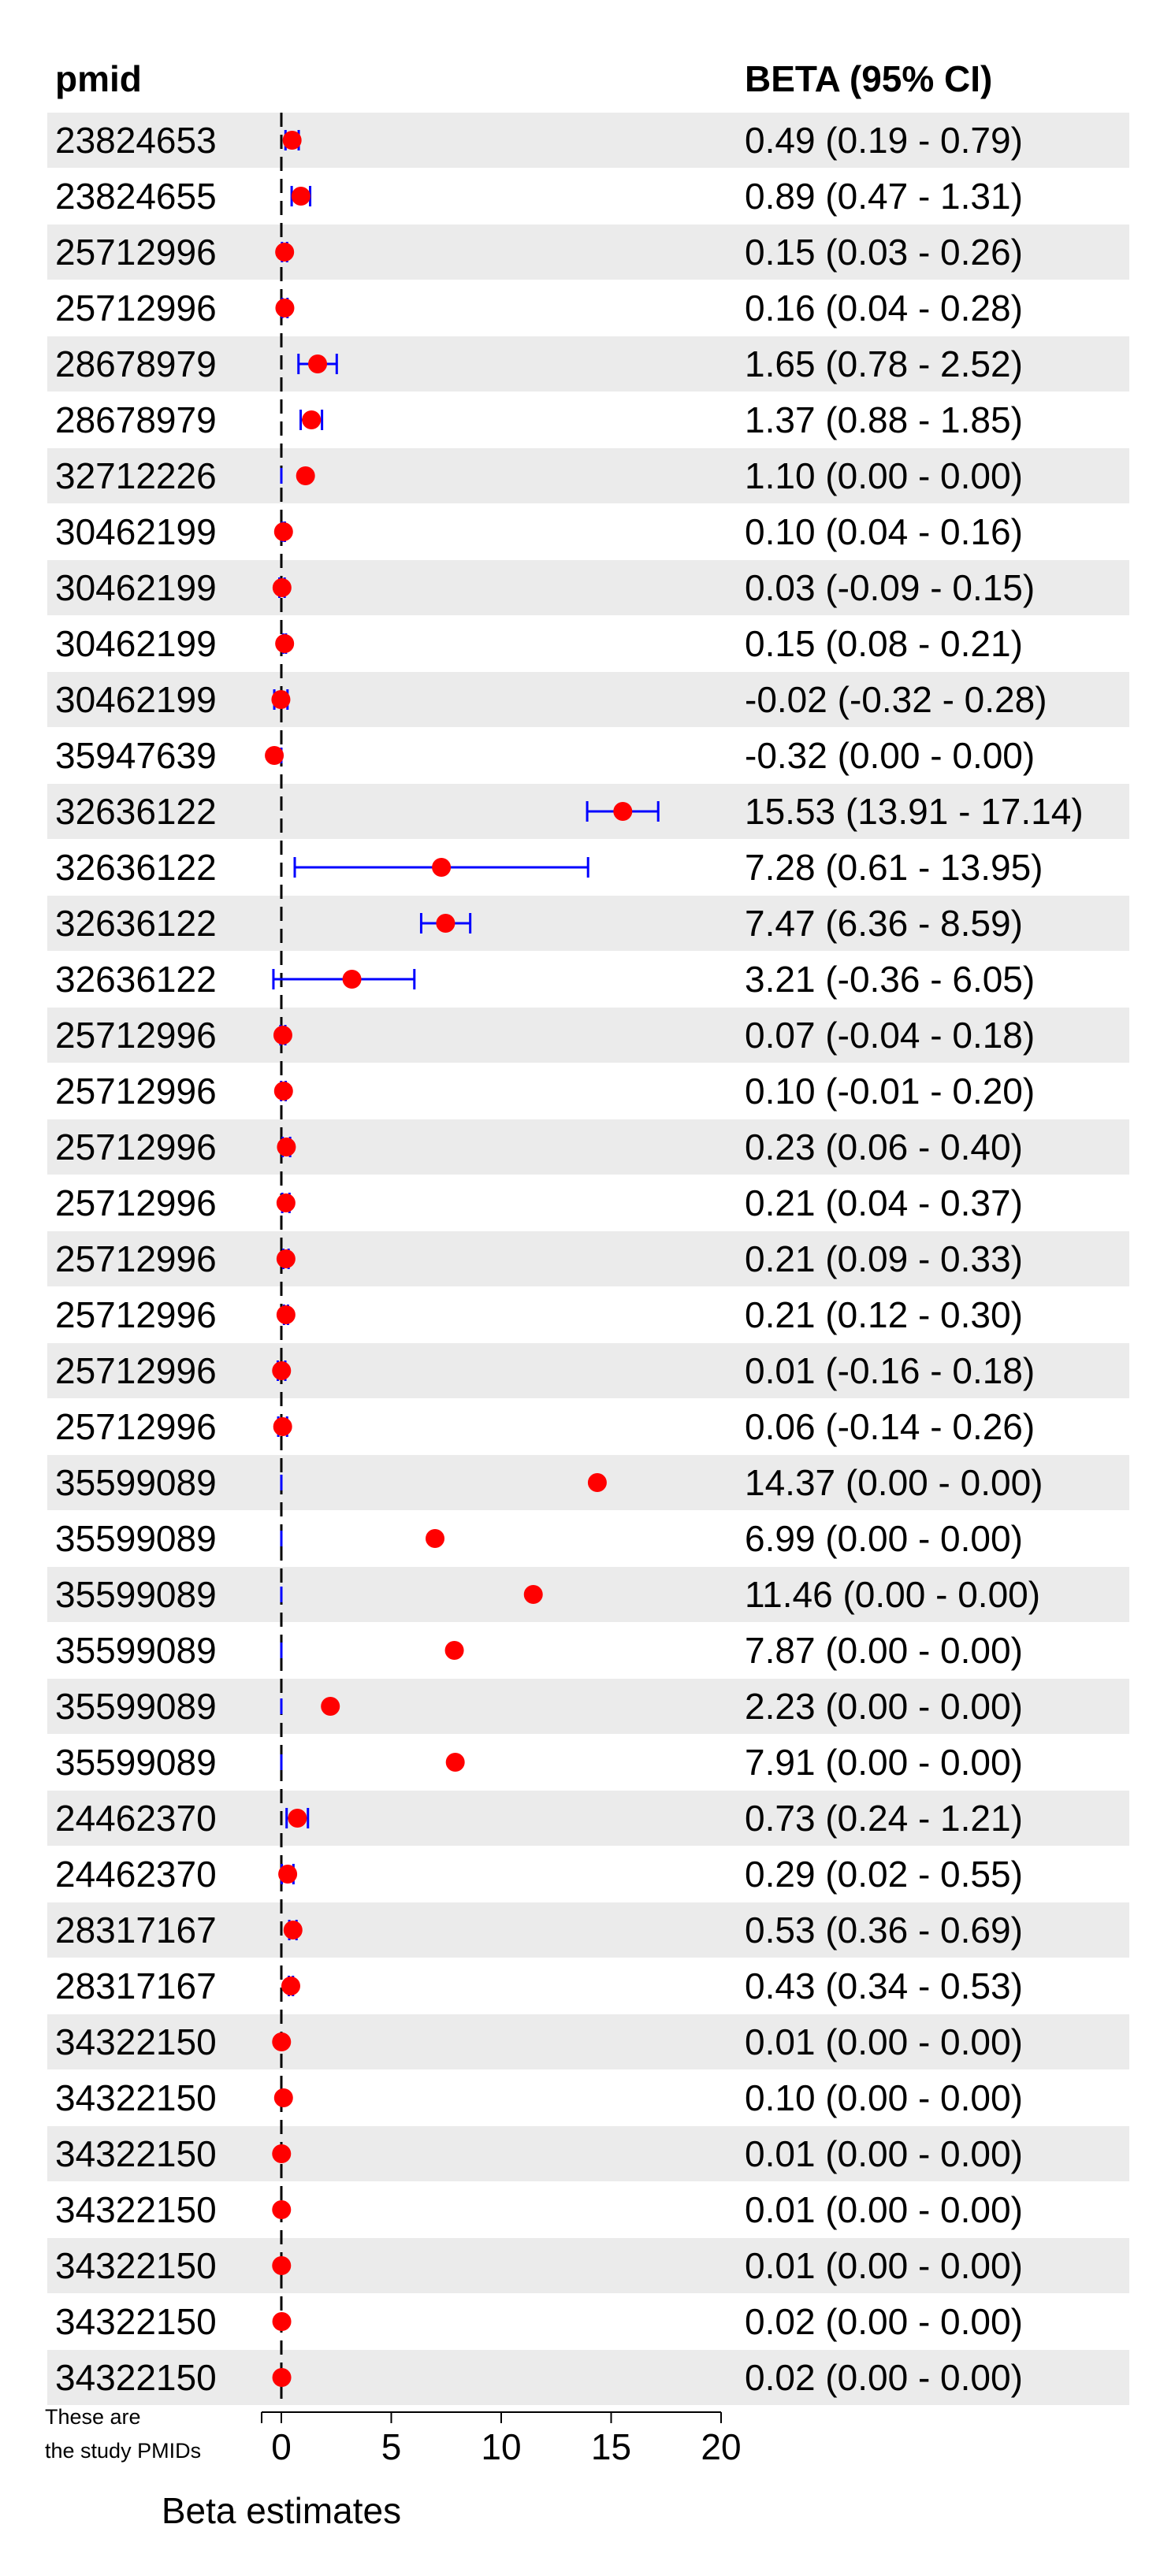  What do you see at coordinates (391, 2446) in the screenshot?
I see `x-tick-label: 5` at bounding box center [391, 2446].